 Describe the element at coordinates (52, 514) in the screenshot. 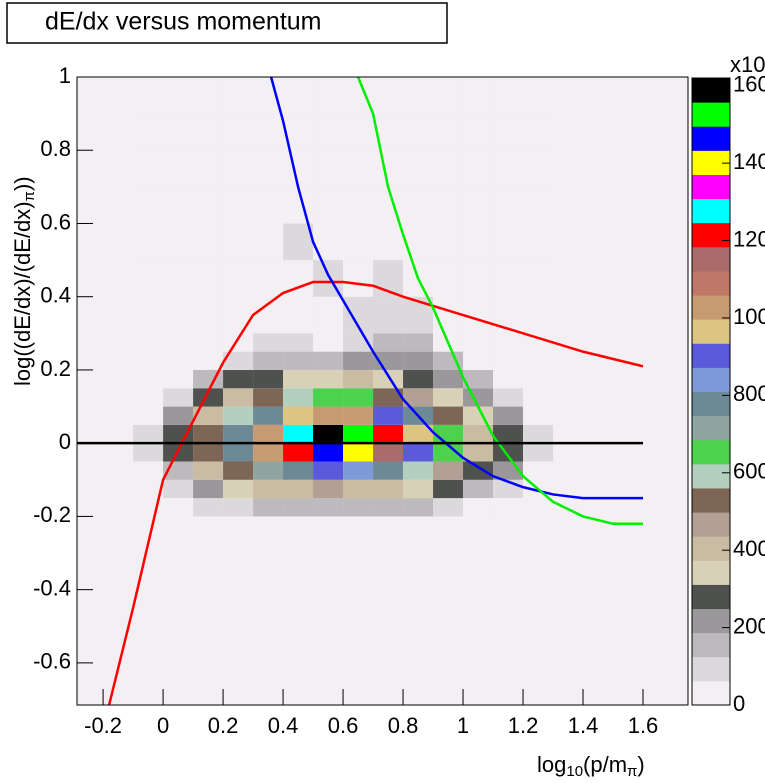

I see `y-tick-label: -0.2` at that location.